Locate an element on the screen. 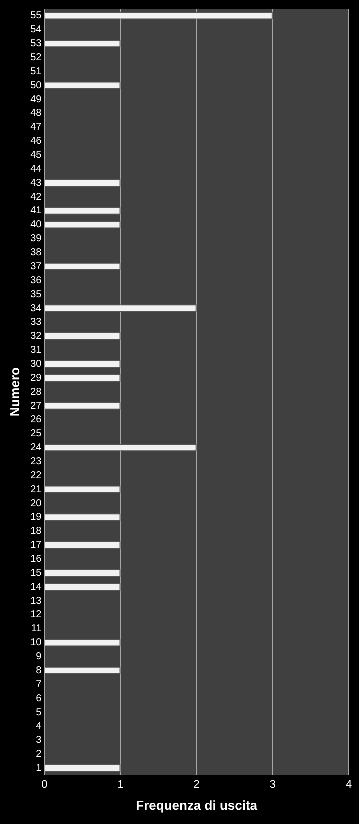 This screenshot has width=359, height=824. y-tick-label: 52 is located at coordinates (36, 58).